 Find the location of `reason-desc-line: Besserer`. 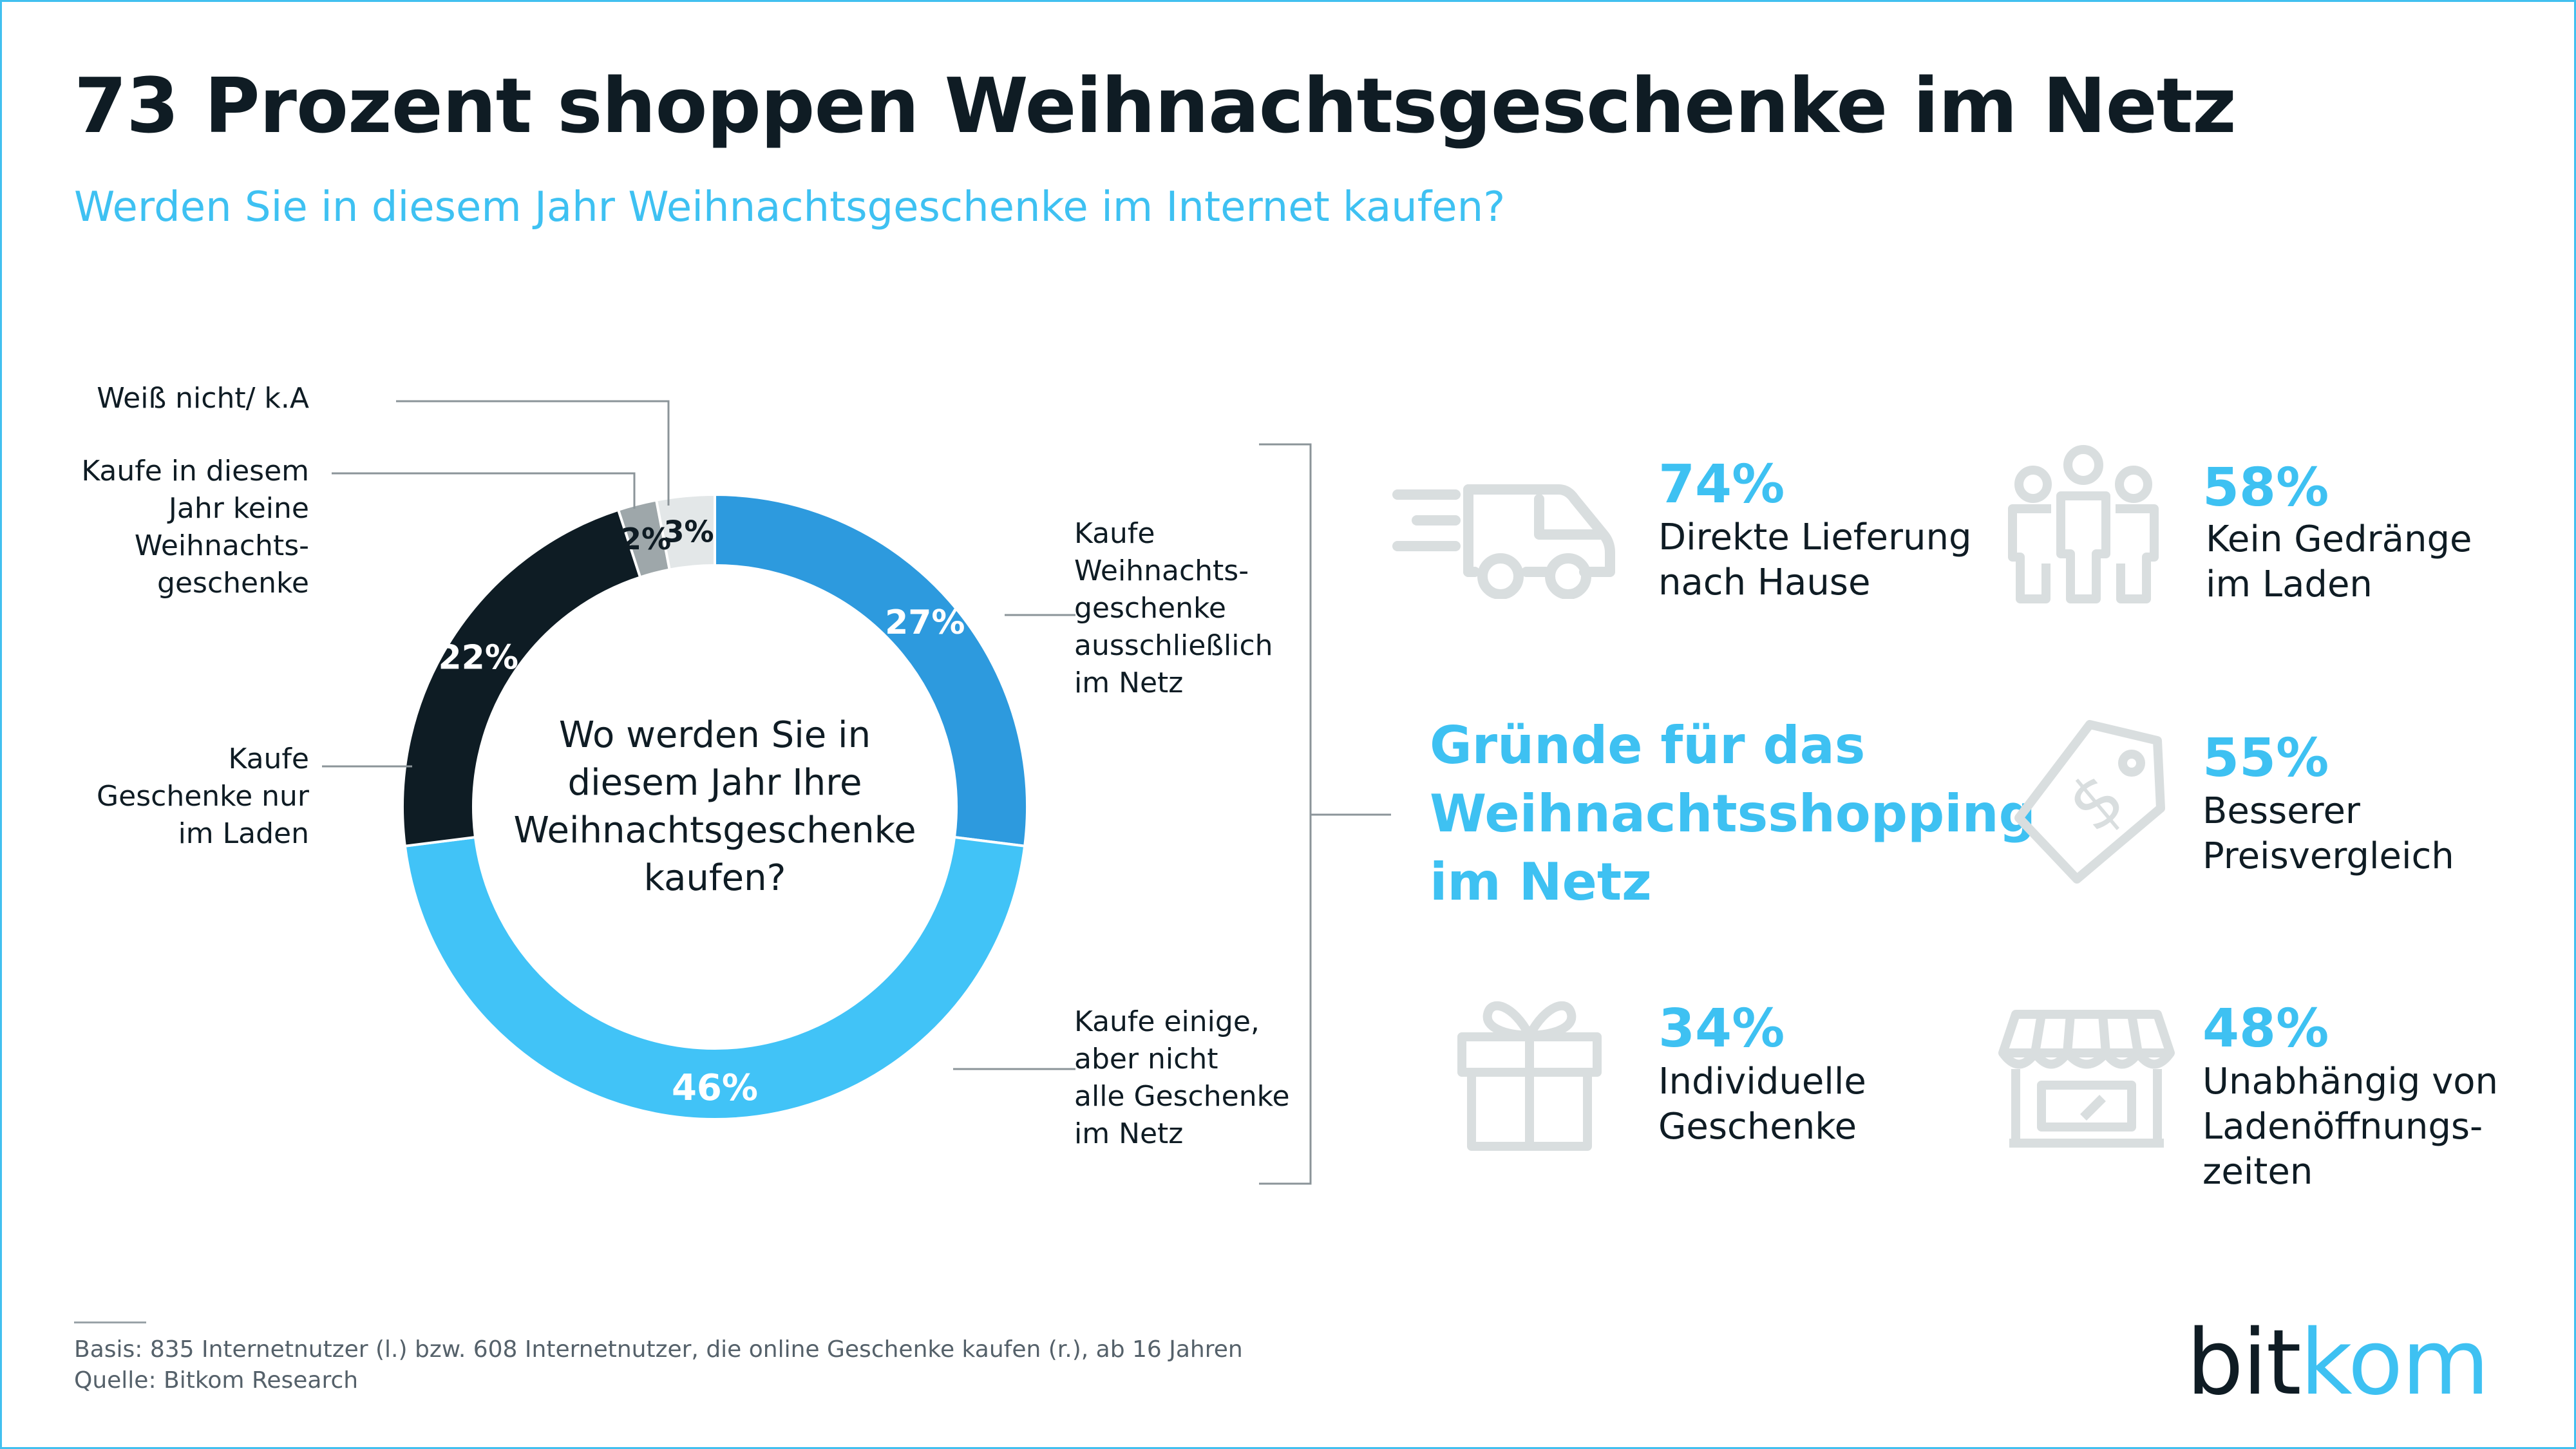

reason-desc-line: Besserer is located at coordinates (2281, 811).